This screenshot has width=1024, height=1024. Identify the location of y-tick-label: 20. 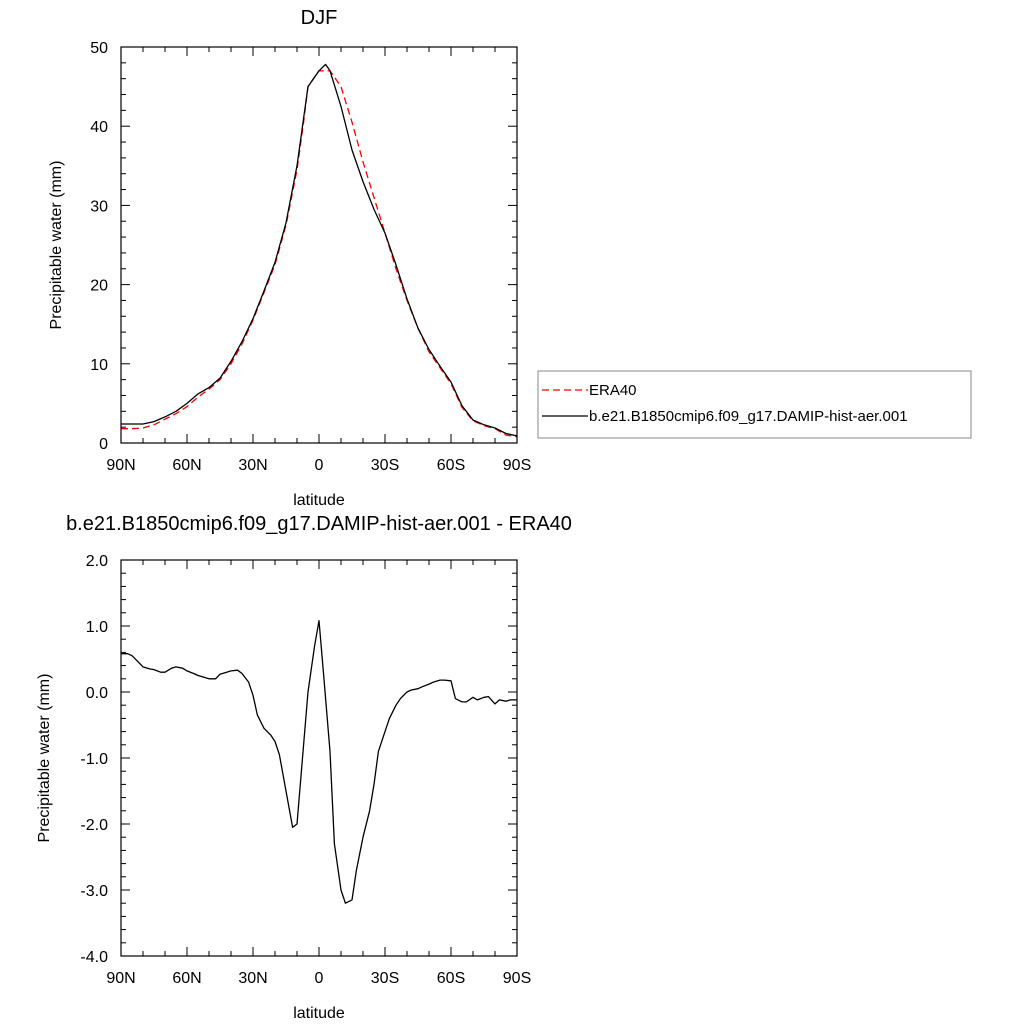
(99, 286).